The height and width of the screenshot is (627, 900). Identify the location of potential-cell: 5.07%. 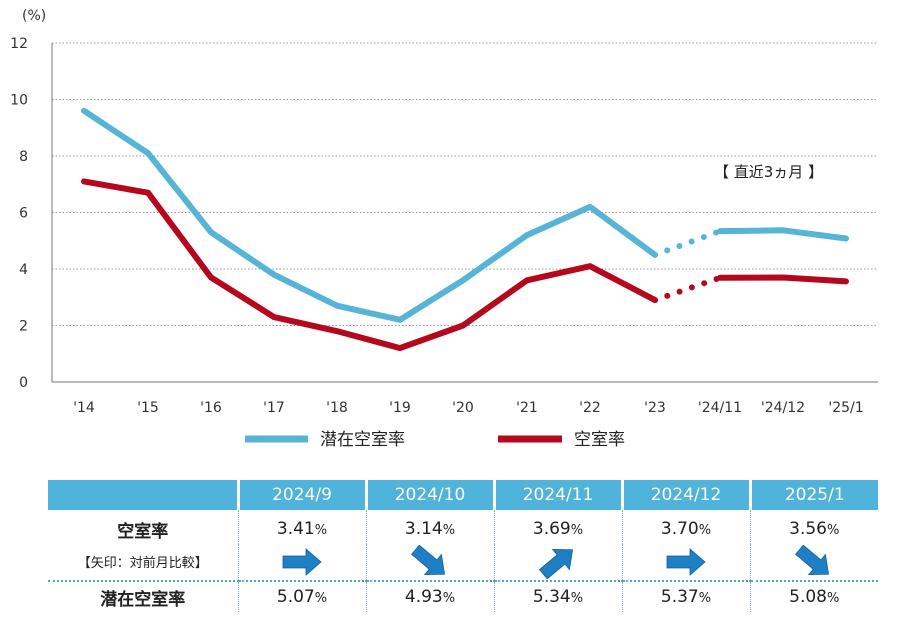
(301, 596).